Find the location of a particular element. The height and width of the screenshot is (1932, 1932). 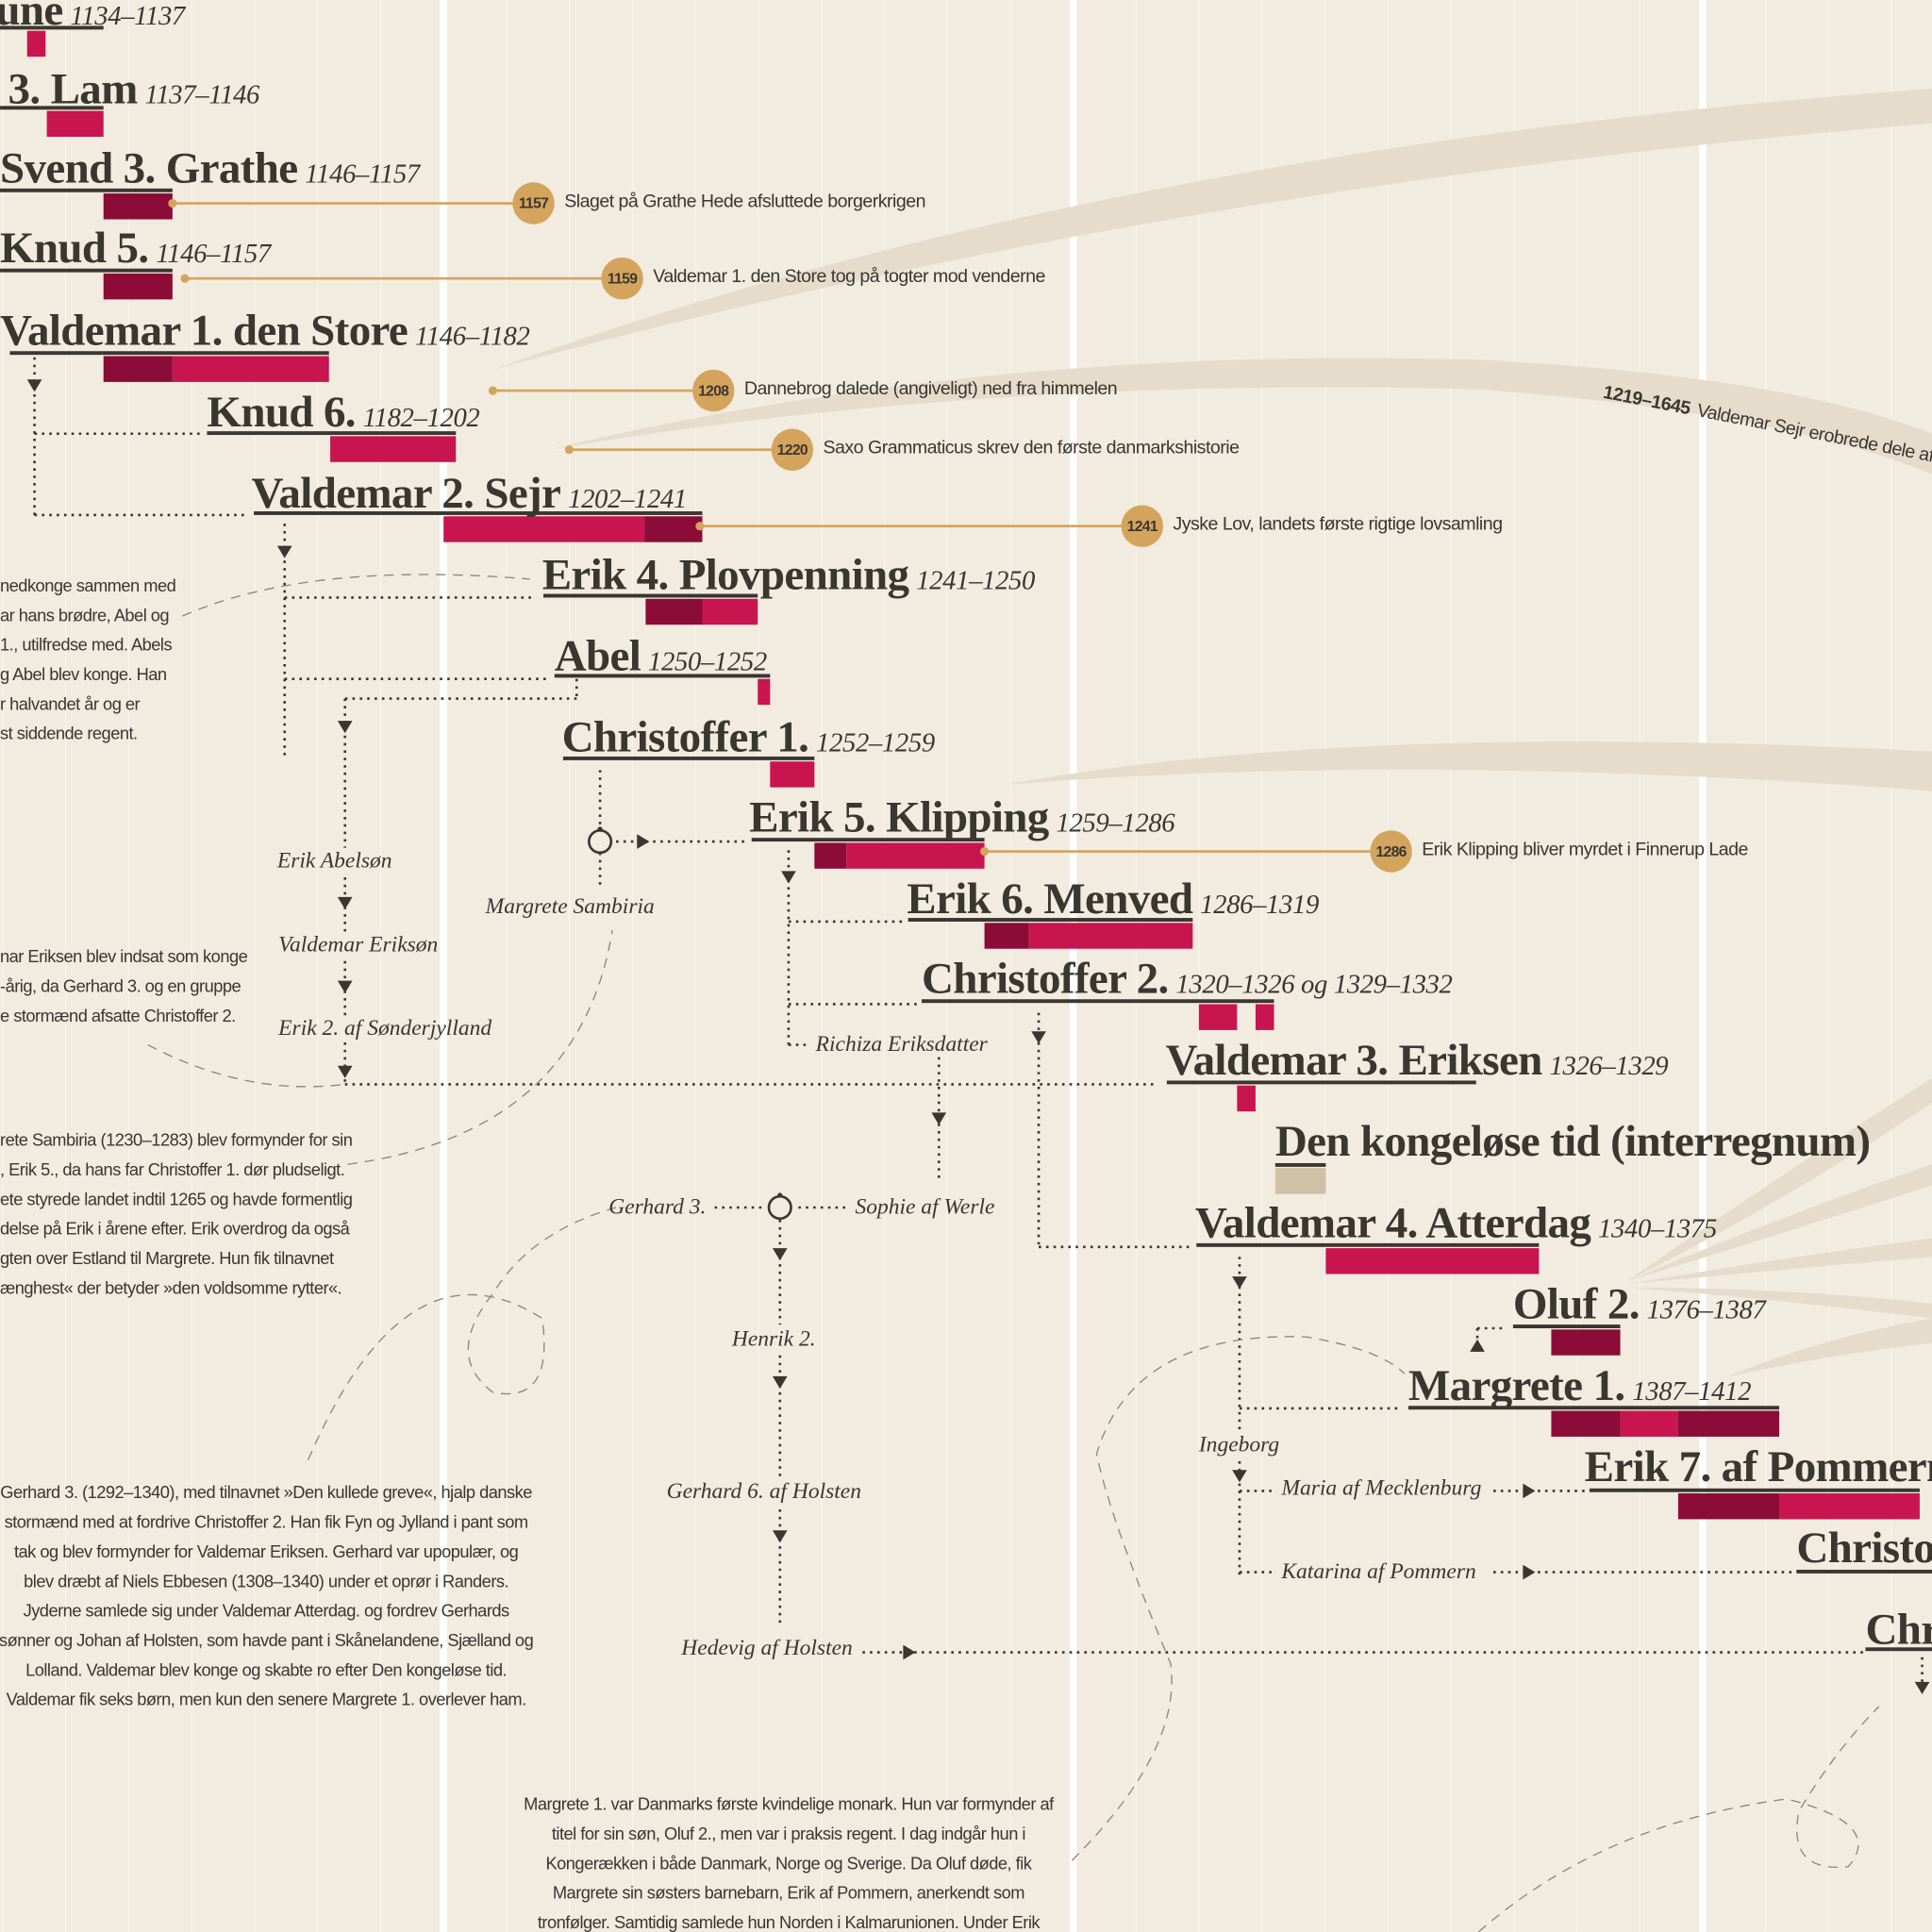

king-name: Knud 5. is located at coordinates (75, 248).